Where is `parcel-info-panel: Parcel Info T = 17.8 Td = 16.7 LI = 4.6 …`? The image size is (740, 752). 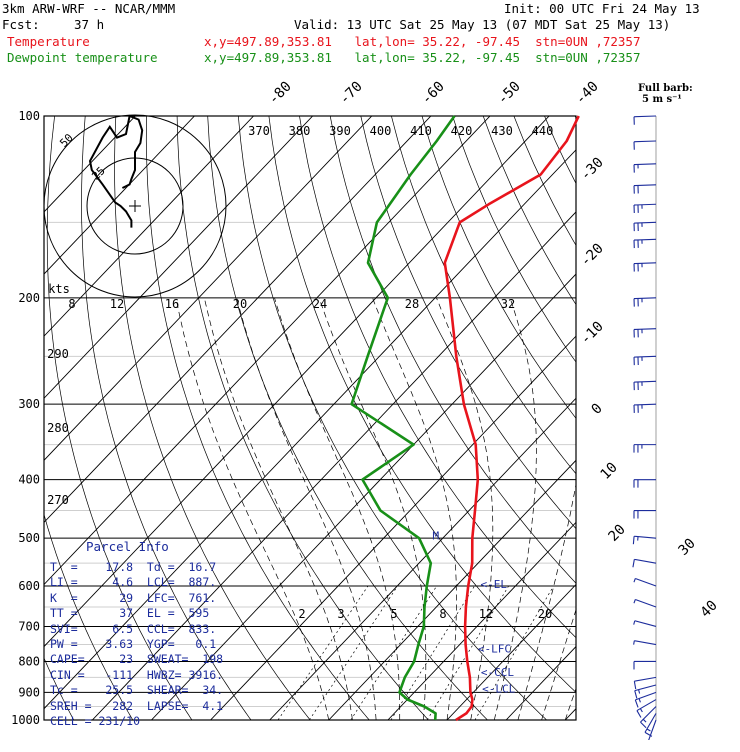 parcel-info-panel: Parcel Info T = 17.8 Td = 16.7 LI = 4.6 … is located at coordinates (139, 634).